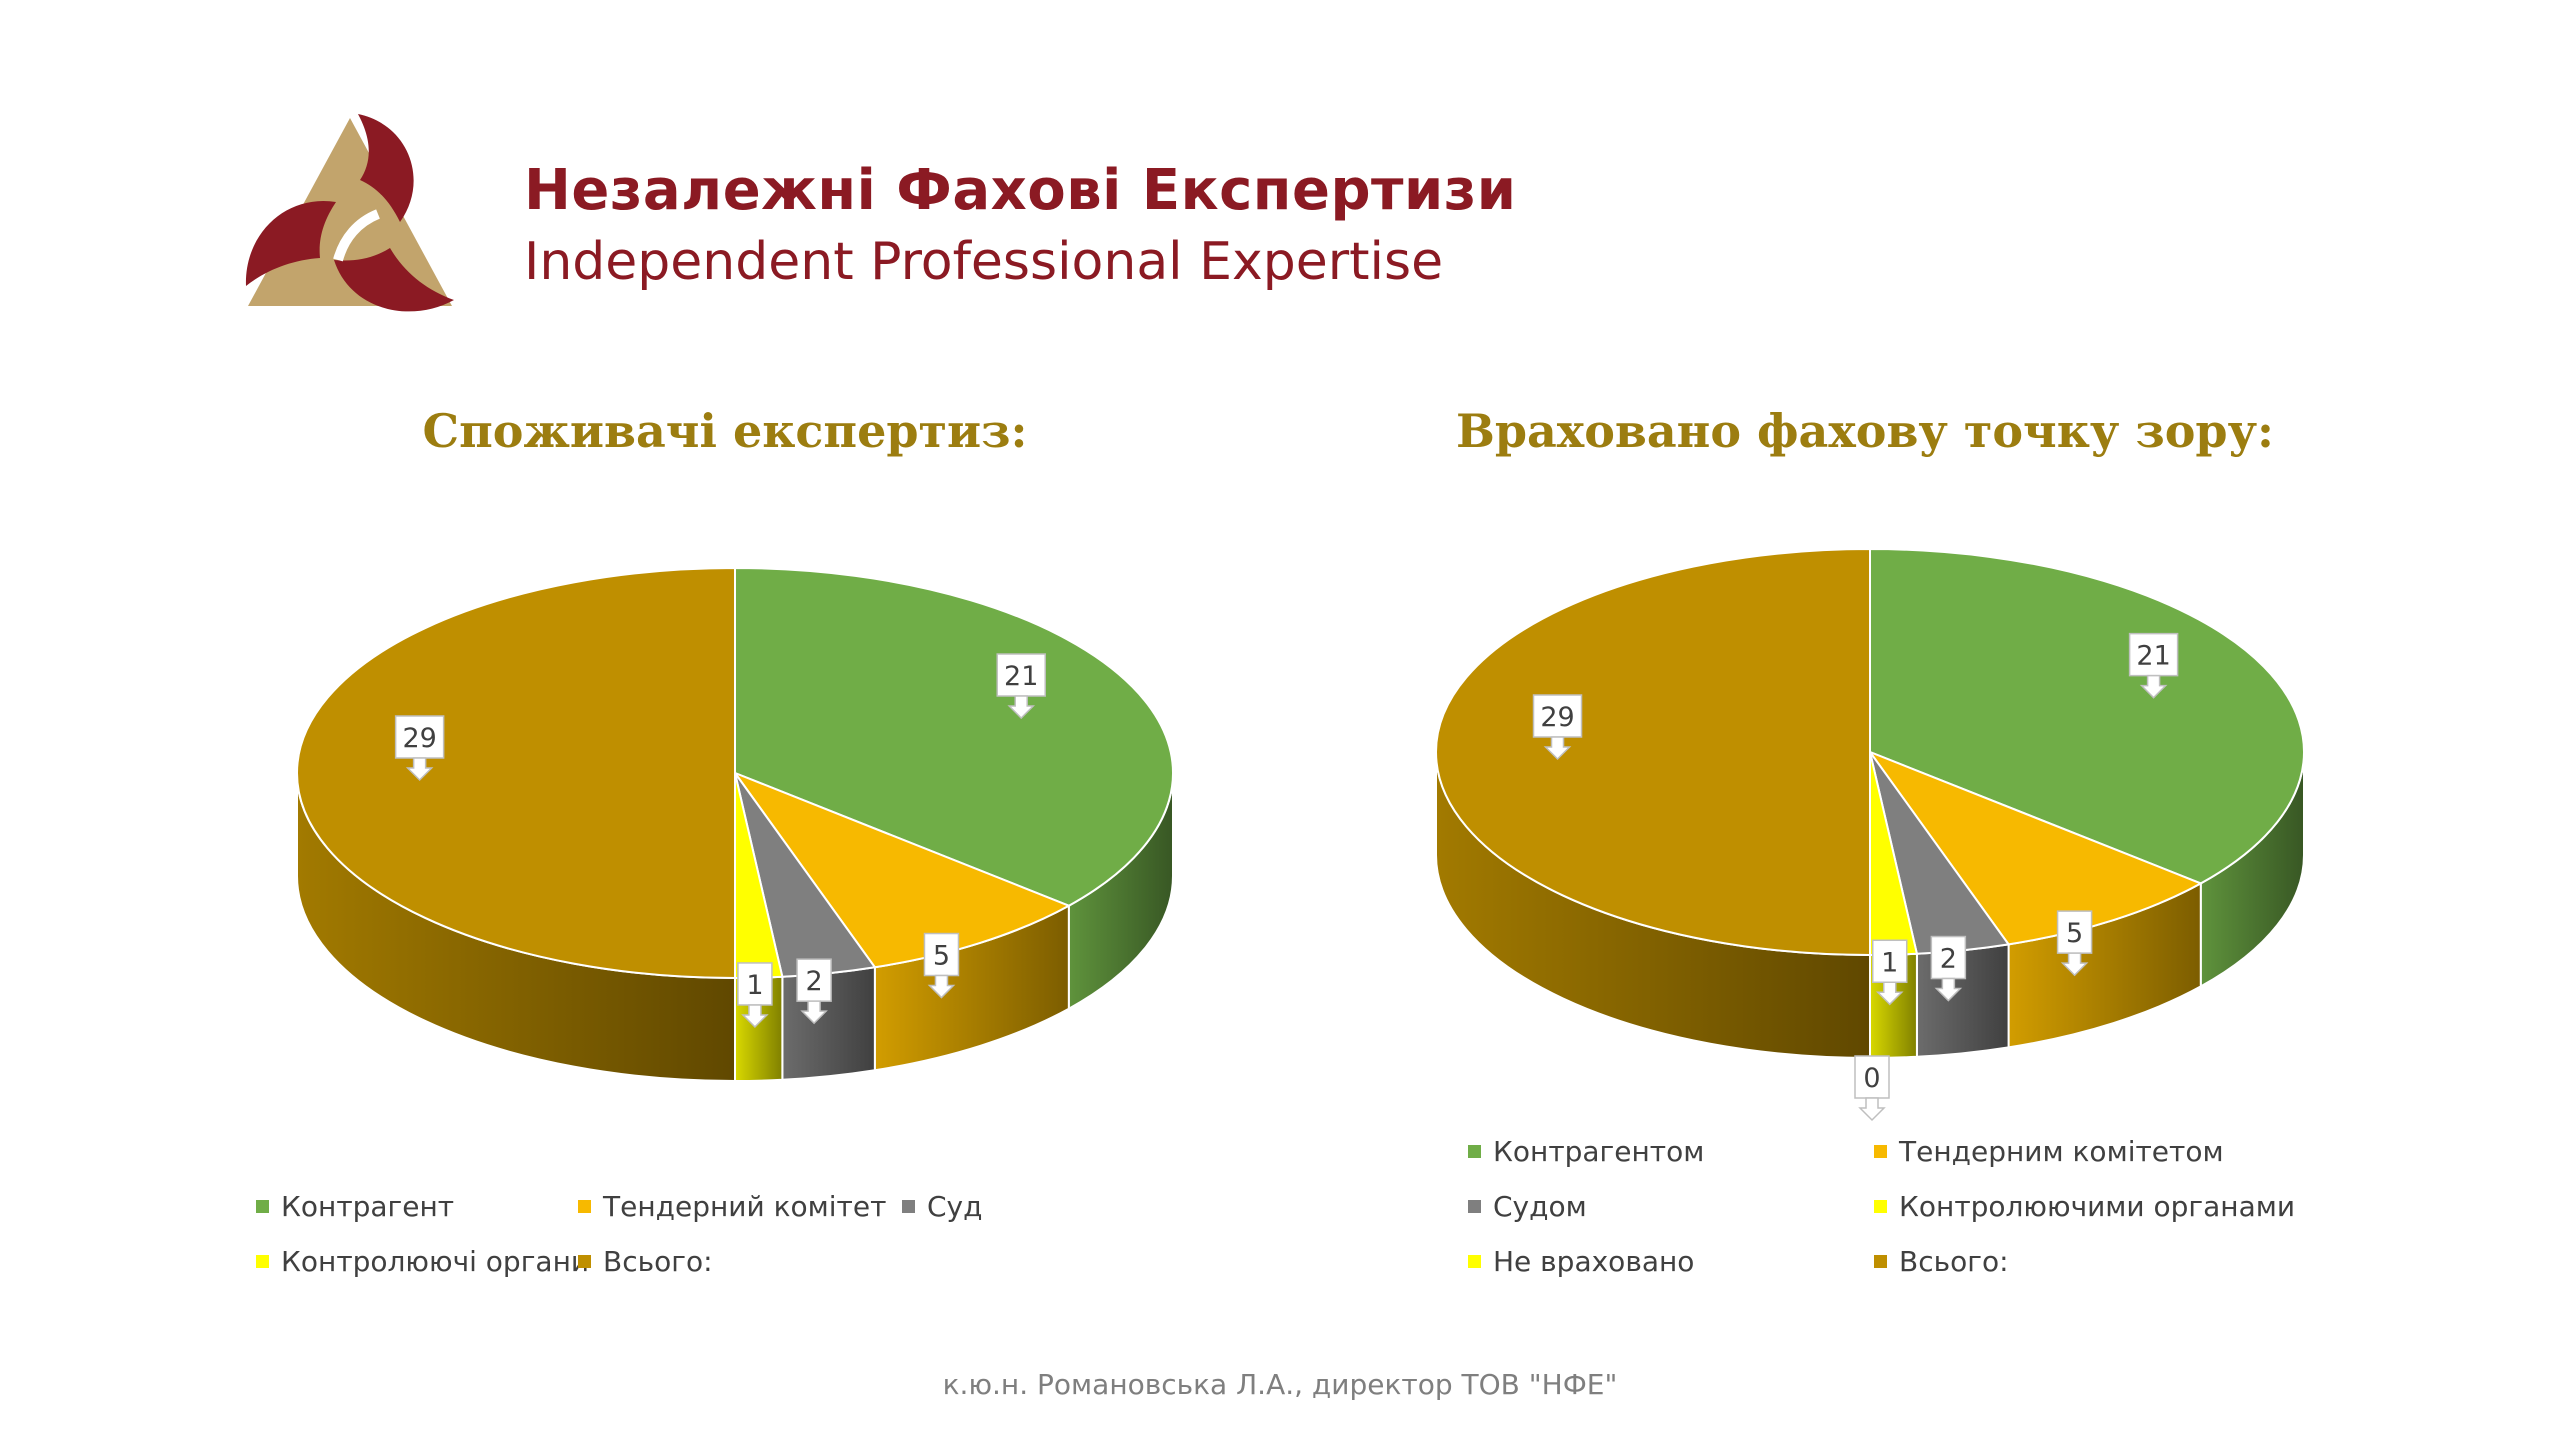 The height and width of the screenshot is (1440, 2560). I want to click on data-label-considered-3: 1, so click(1889, 972).